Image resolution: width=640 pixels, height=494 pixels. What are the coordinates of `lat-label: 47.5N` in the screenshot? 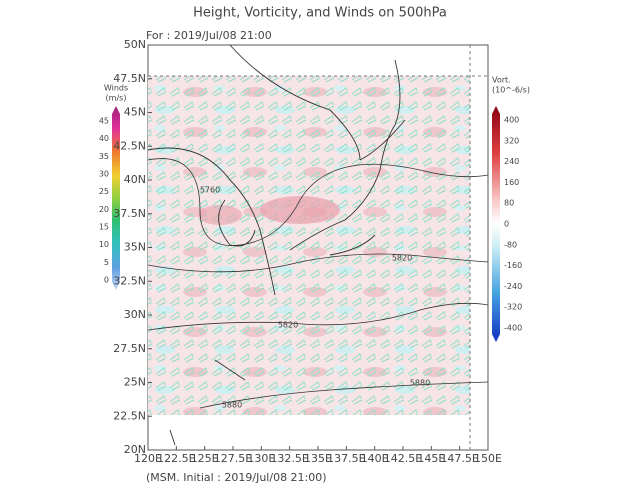 It's located at (129, 78).